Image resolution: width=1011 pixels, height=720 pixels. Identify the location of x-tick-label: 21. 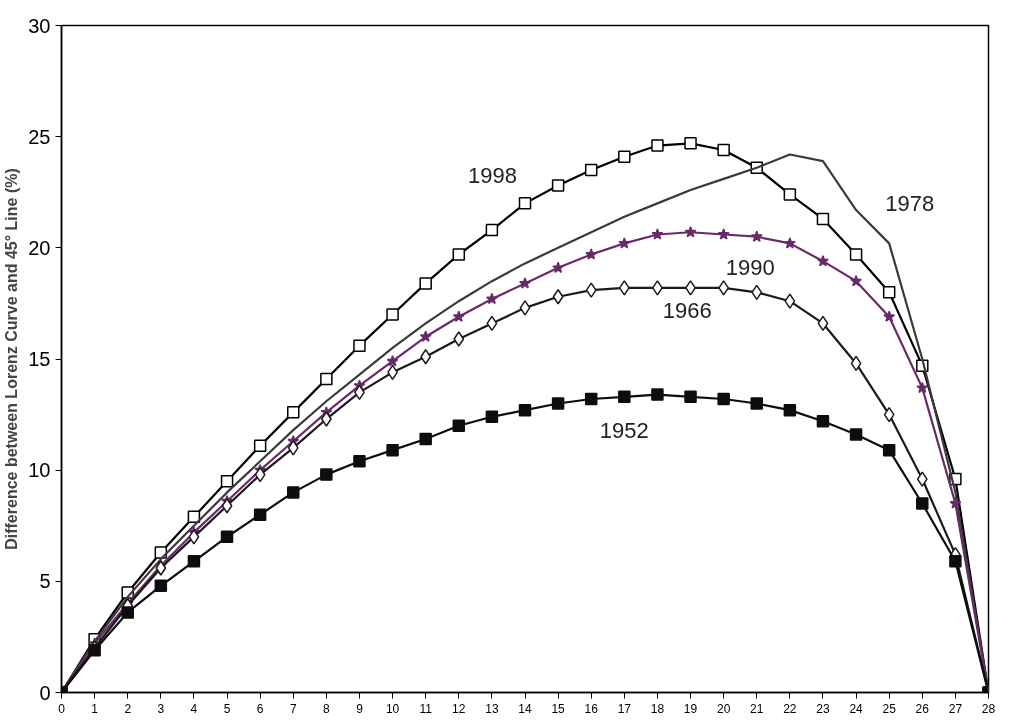
(757, 708).